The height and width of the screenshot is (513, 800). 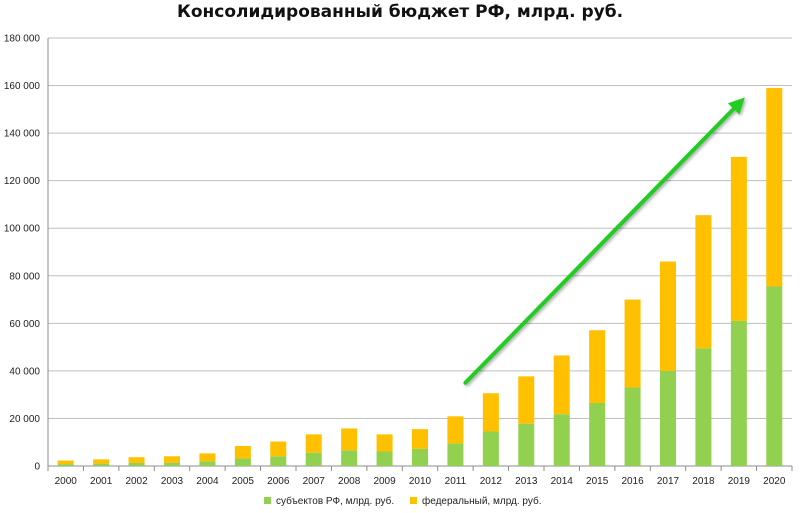 I want to click on chart-title: Консолидированный бюджет РФ, млрд. руб., so click(x=400, y=12).